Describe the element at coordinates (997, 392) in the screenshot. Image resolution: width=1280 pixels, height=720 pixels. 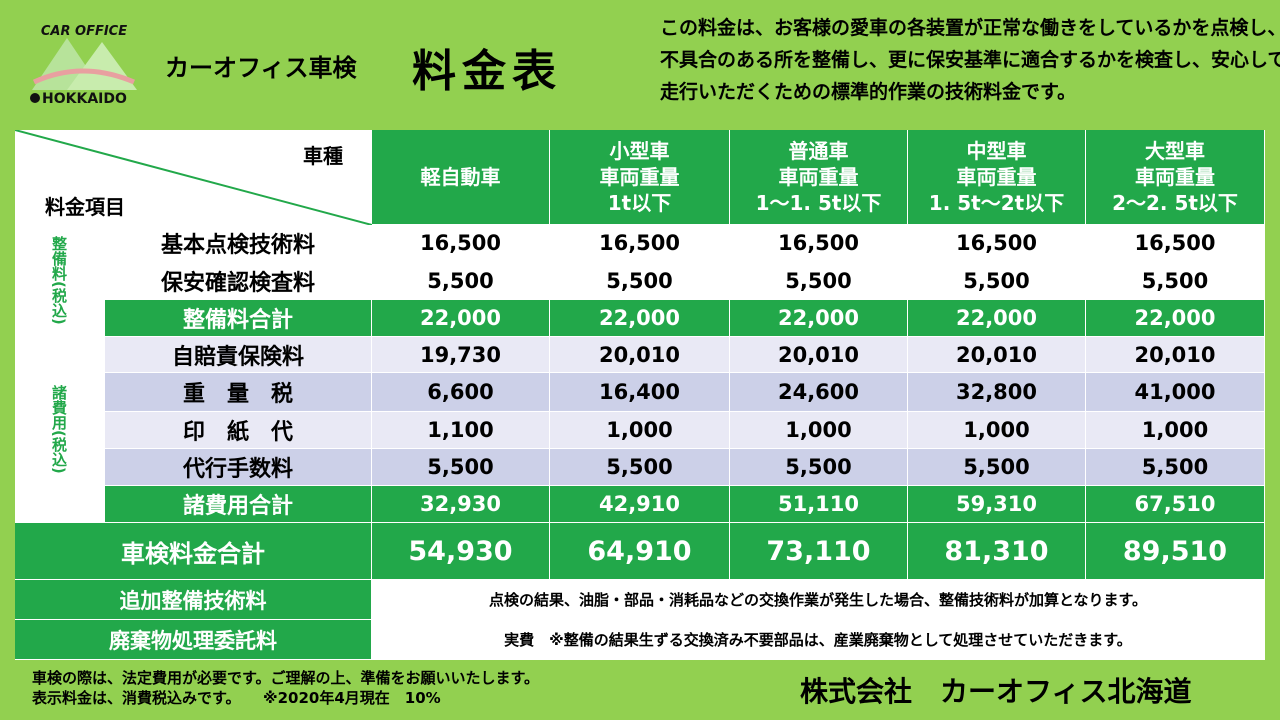
I see `price: 32,800` at that location.